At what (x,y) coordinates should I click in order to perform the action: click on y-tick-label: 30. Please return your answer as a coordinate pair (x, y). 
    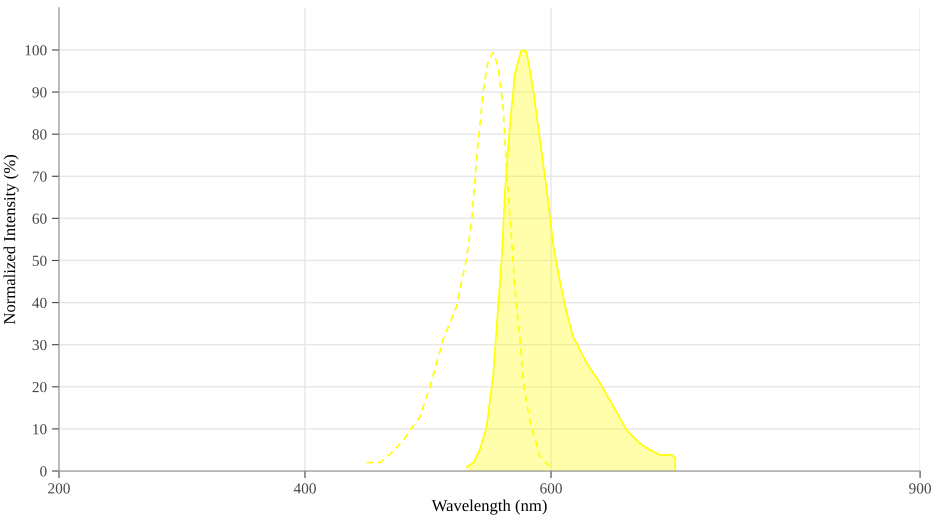
    Looking at the image, I should click on (39, 345).